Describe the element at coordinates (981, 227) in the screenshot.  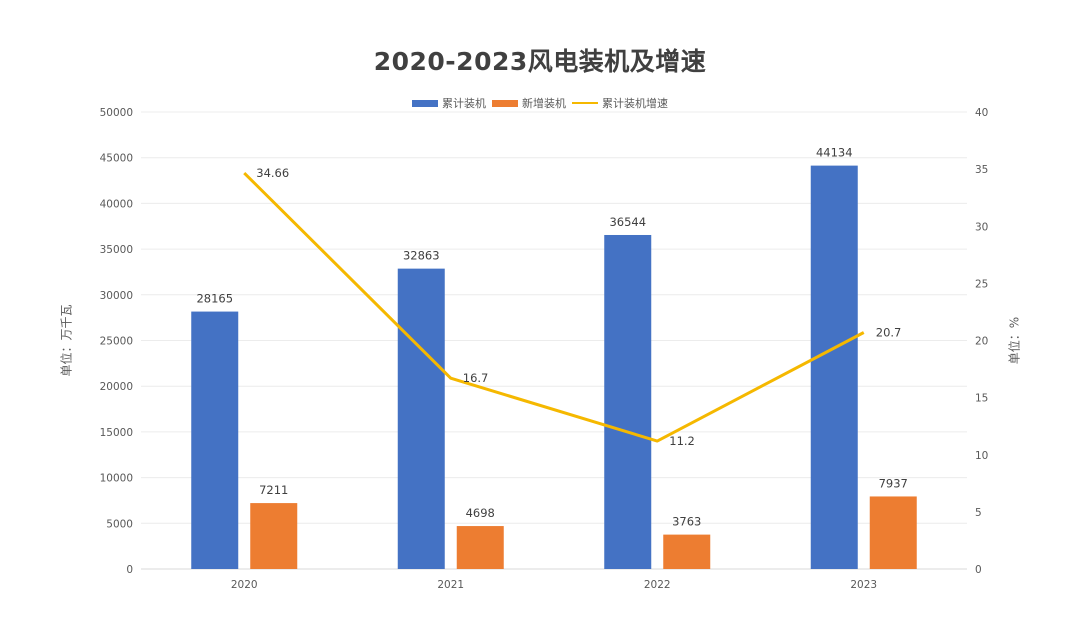
I see `right-axis-tick: 30` at that location.